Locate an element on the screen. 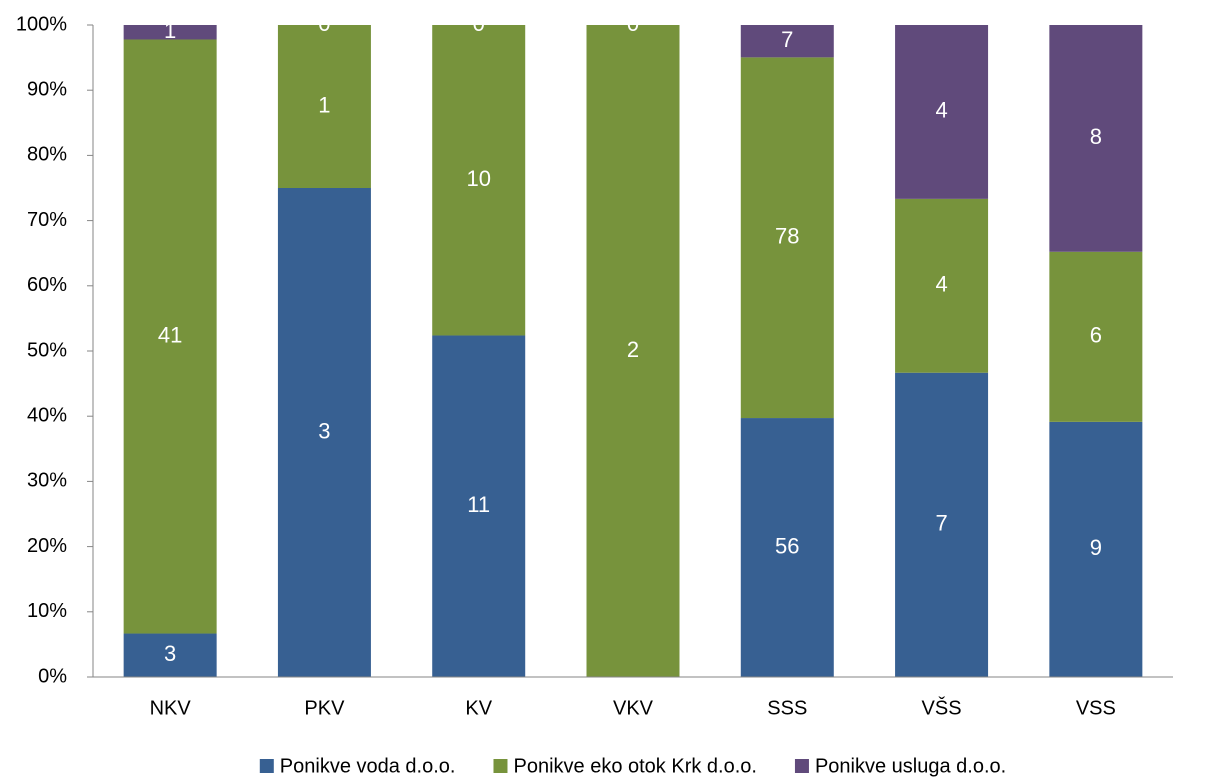  data-label: 8 is located at coordinates (1096, 136).